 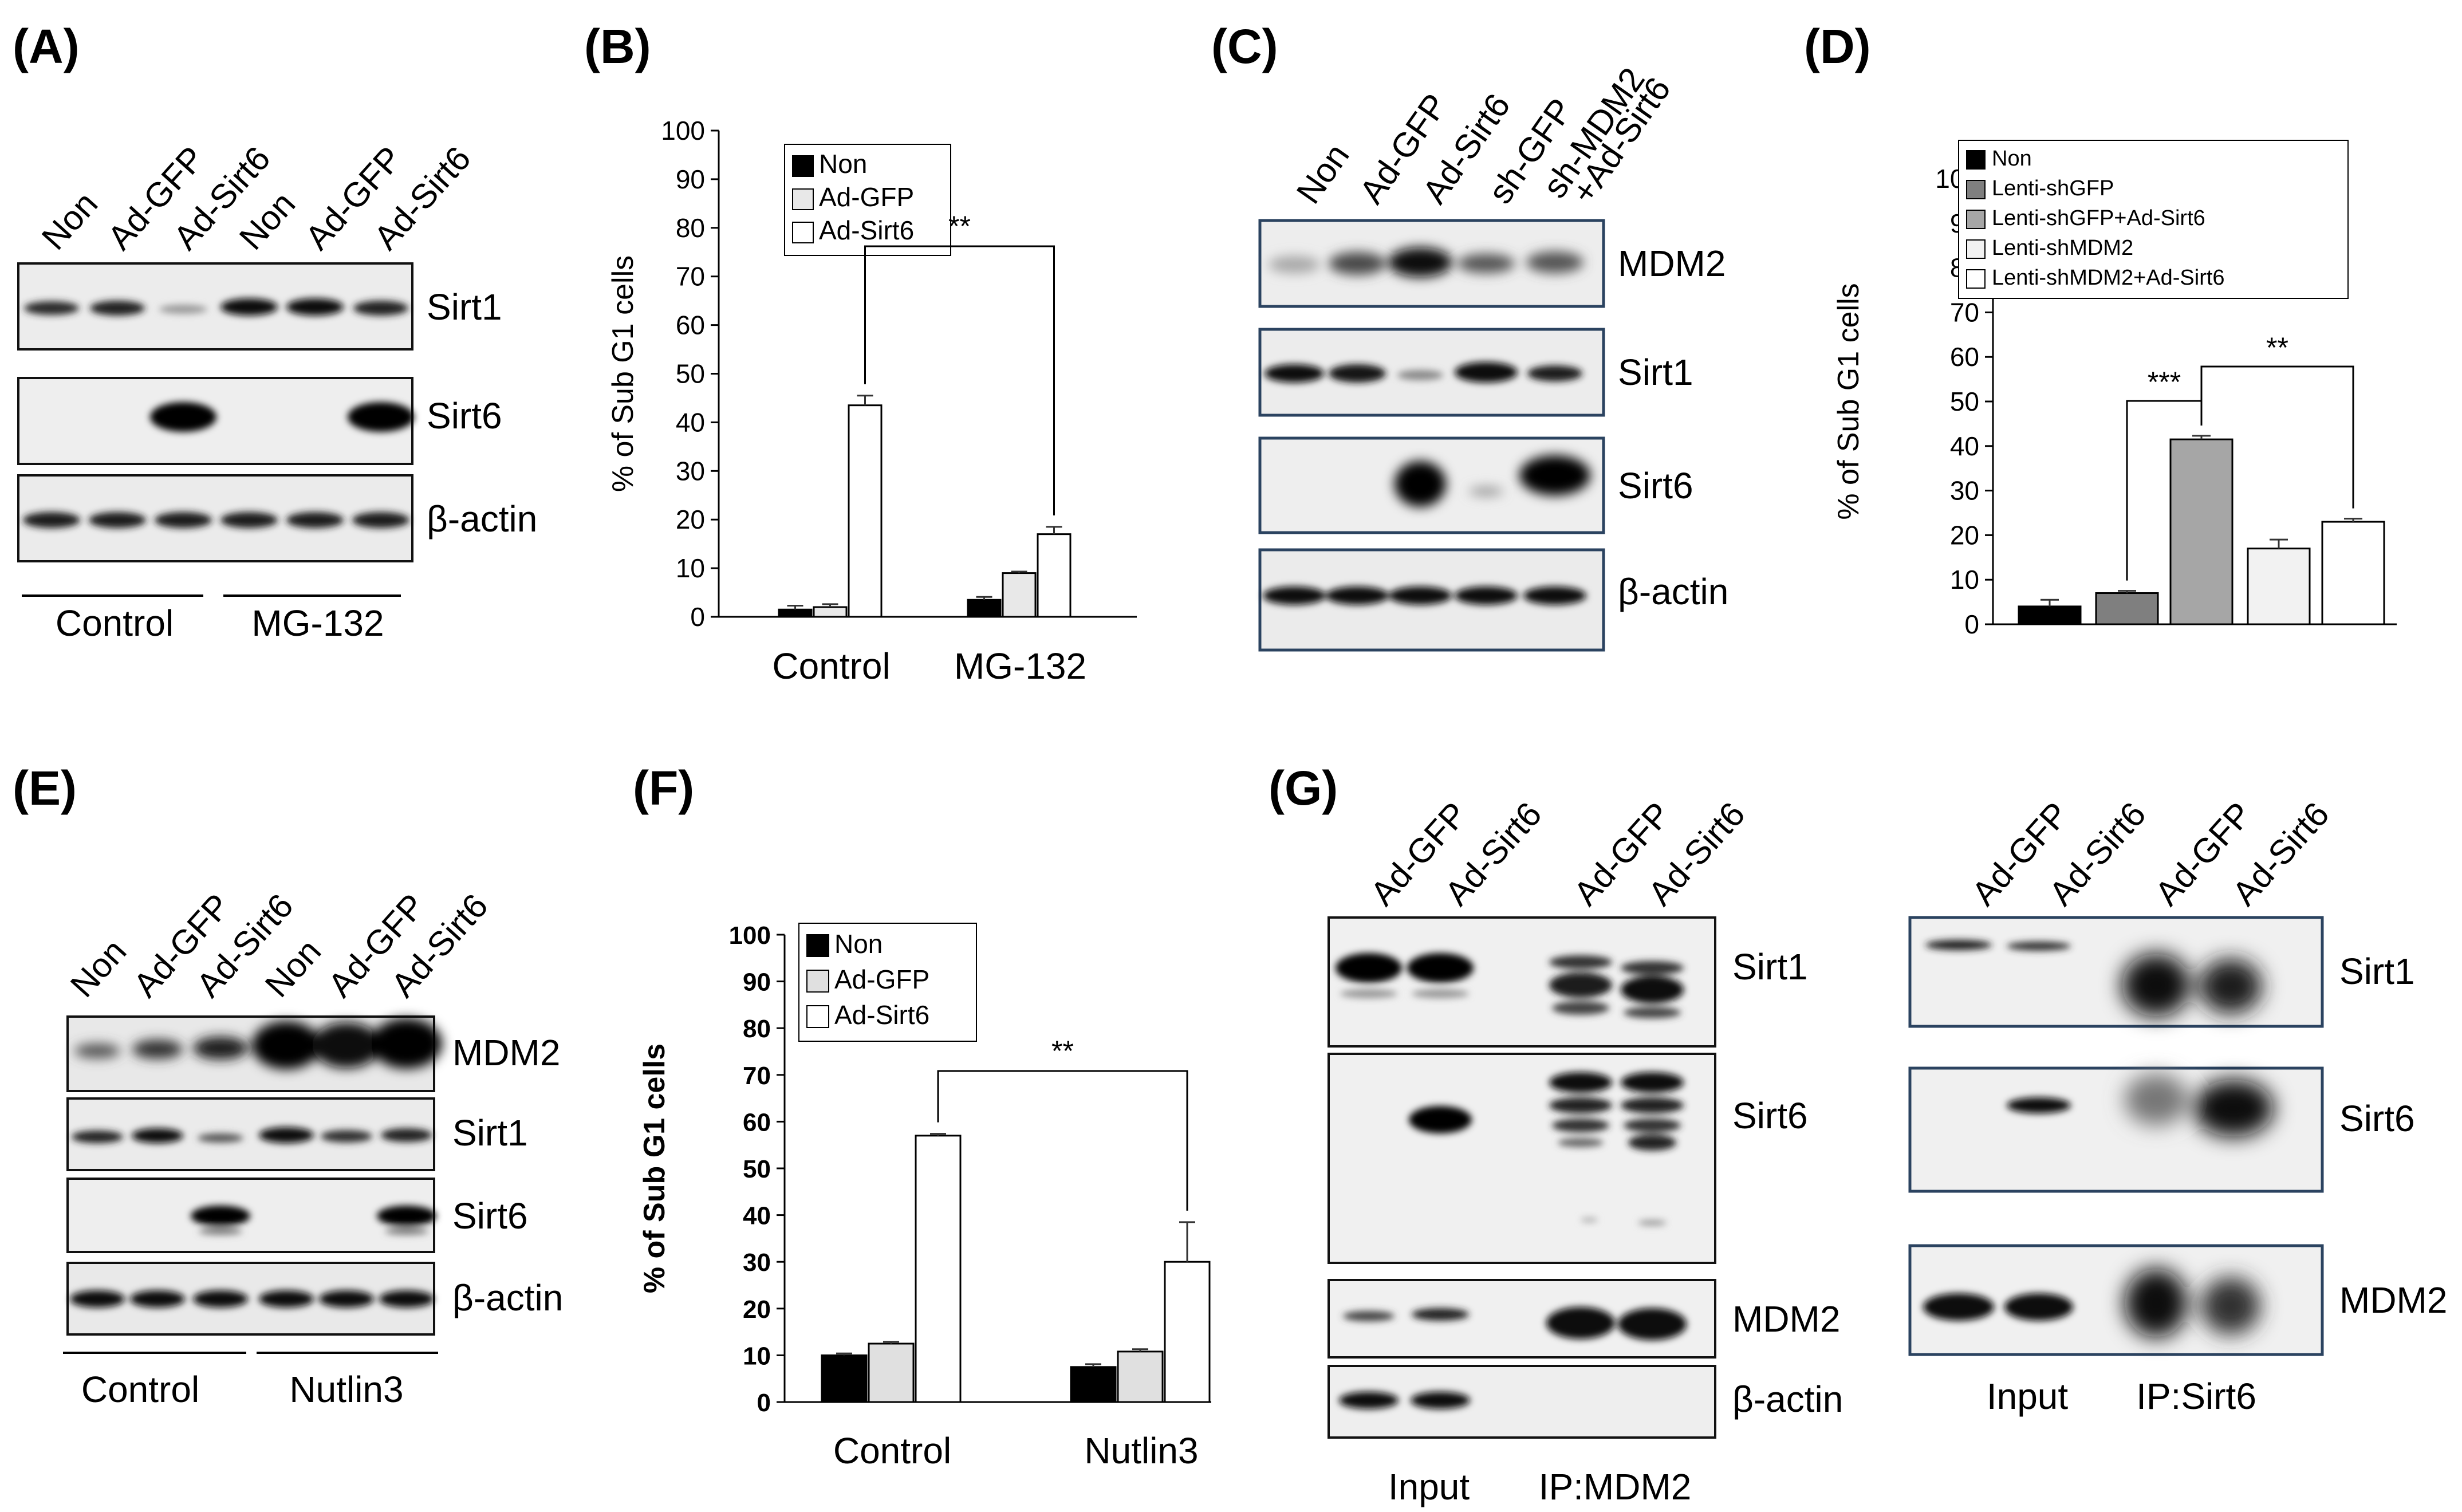 What do you see at coordinates (346, 1390) in the screenshot?
I see `panel-e-group-nutlin3: Nutlin3` at bounding box center [346, 1390].